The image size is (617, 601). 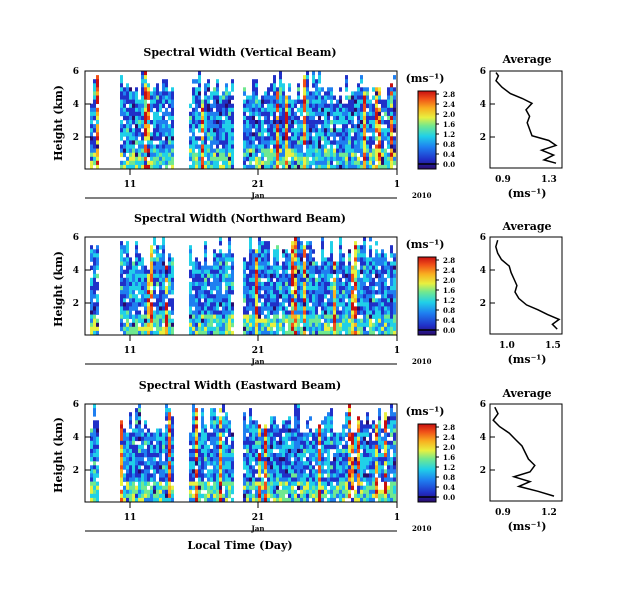 What do you see at coordinates (76, 105) in the screenshot?
I see `y-tick-label: 4` at bounding box center [76, 105].